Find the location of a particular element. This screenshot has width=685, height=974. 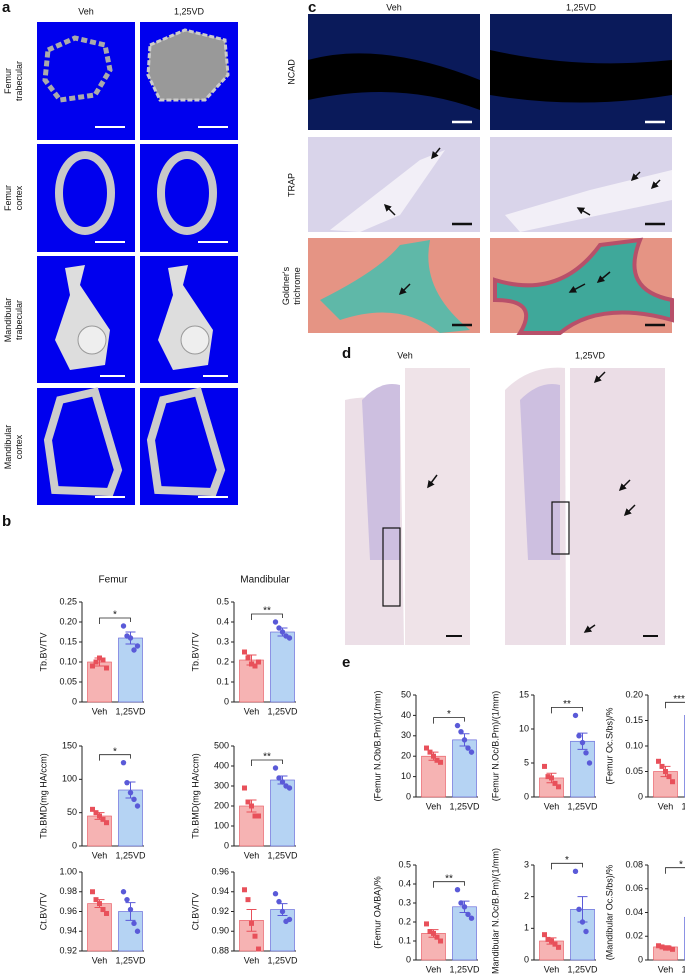

y-tick-label: 0.88 is located at coordinates (220, 950).